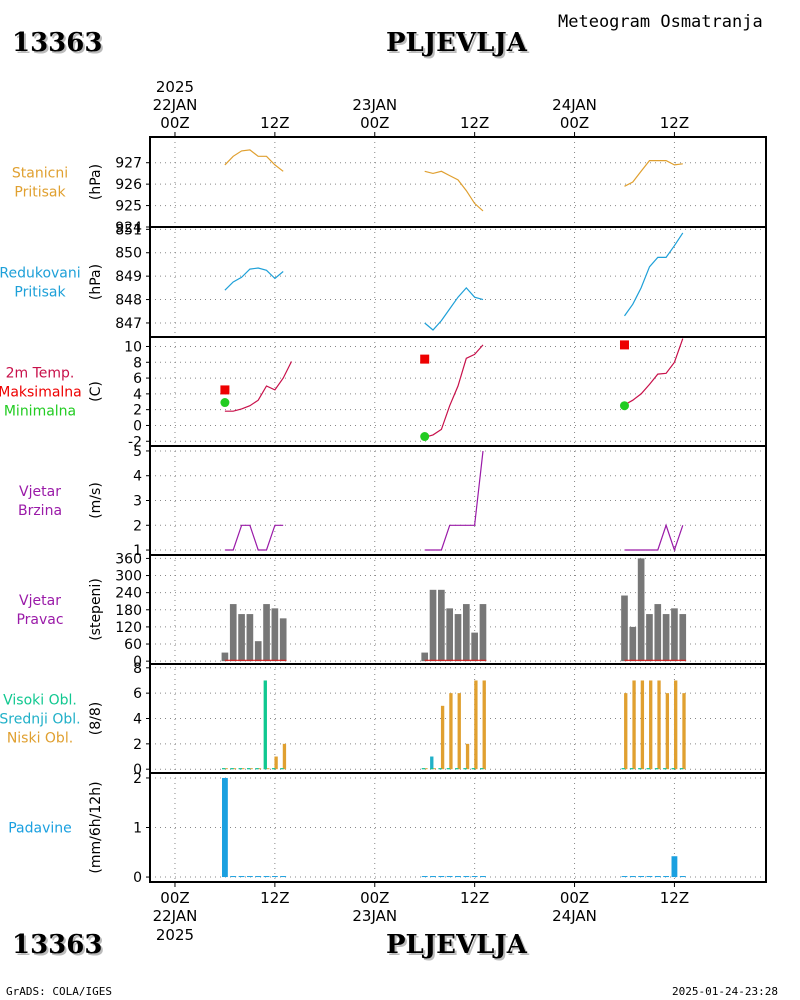  What do you see at coordinates (137, 551) in the screenshot?
I see `y-tick-label: 1` at bounding box center [137, 551].